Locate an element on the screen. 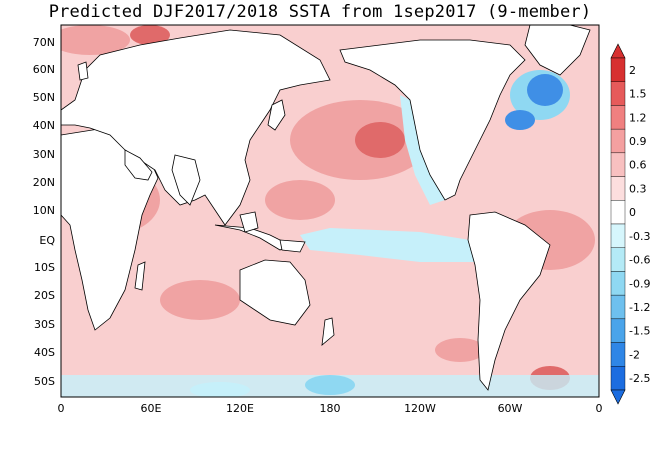 Image resolution: width=660 pixels, height=450 pixels. wpac-warm-patch is located at coordinates (300, 200).